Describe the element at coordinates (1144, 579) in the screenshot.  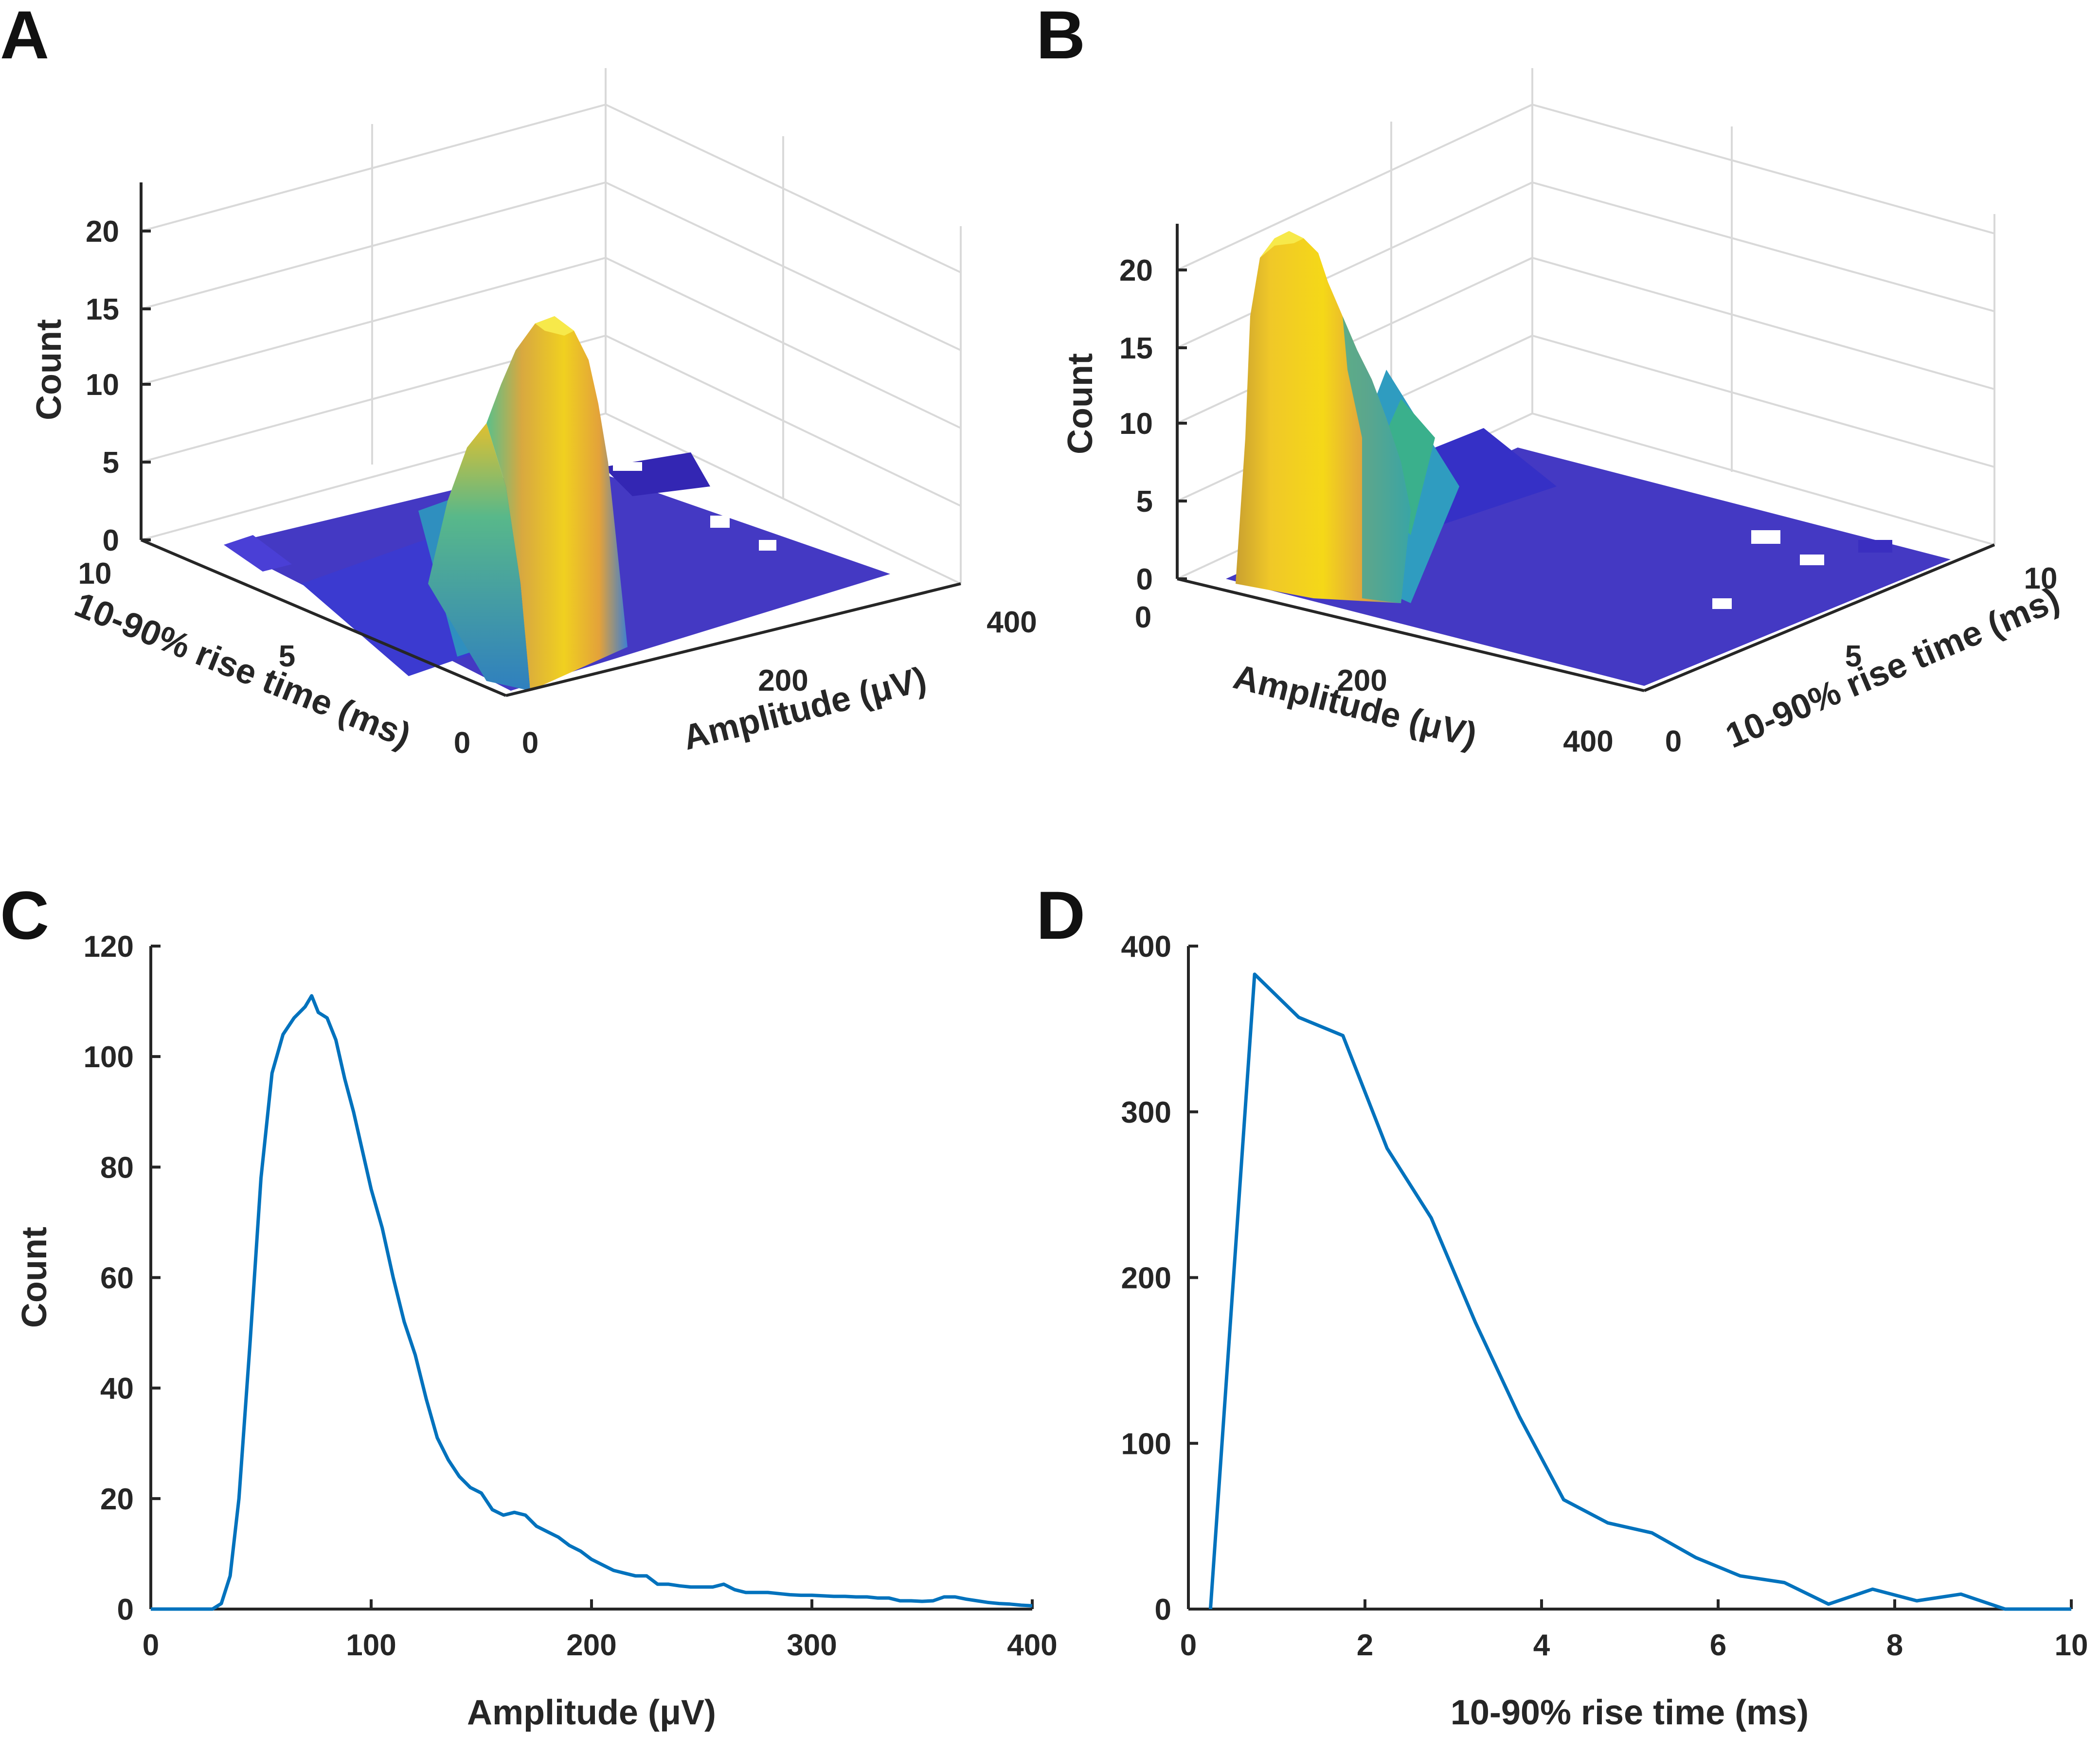
I see `b-ztick: 0` at that location.